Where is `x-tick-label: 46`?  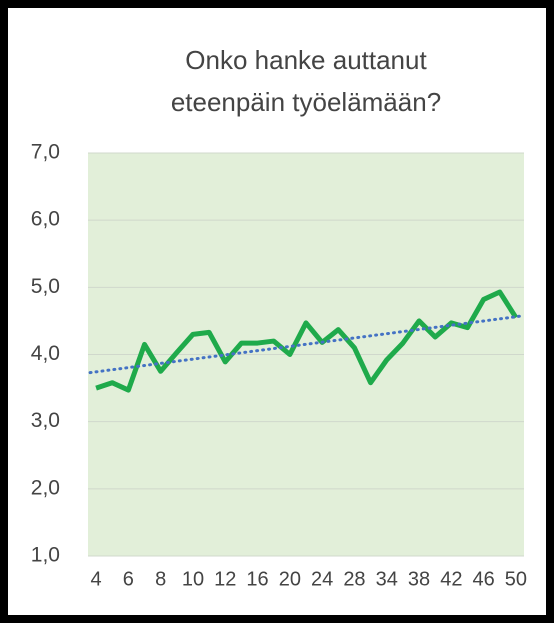
x-tick-label: 46 is located at coordinates (484, 579).